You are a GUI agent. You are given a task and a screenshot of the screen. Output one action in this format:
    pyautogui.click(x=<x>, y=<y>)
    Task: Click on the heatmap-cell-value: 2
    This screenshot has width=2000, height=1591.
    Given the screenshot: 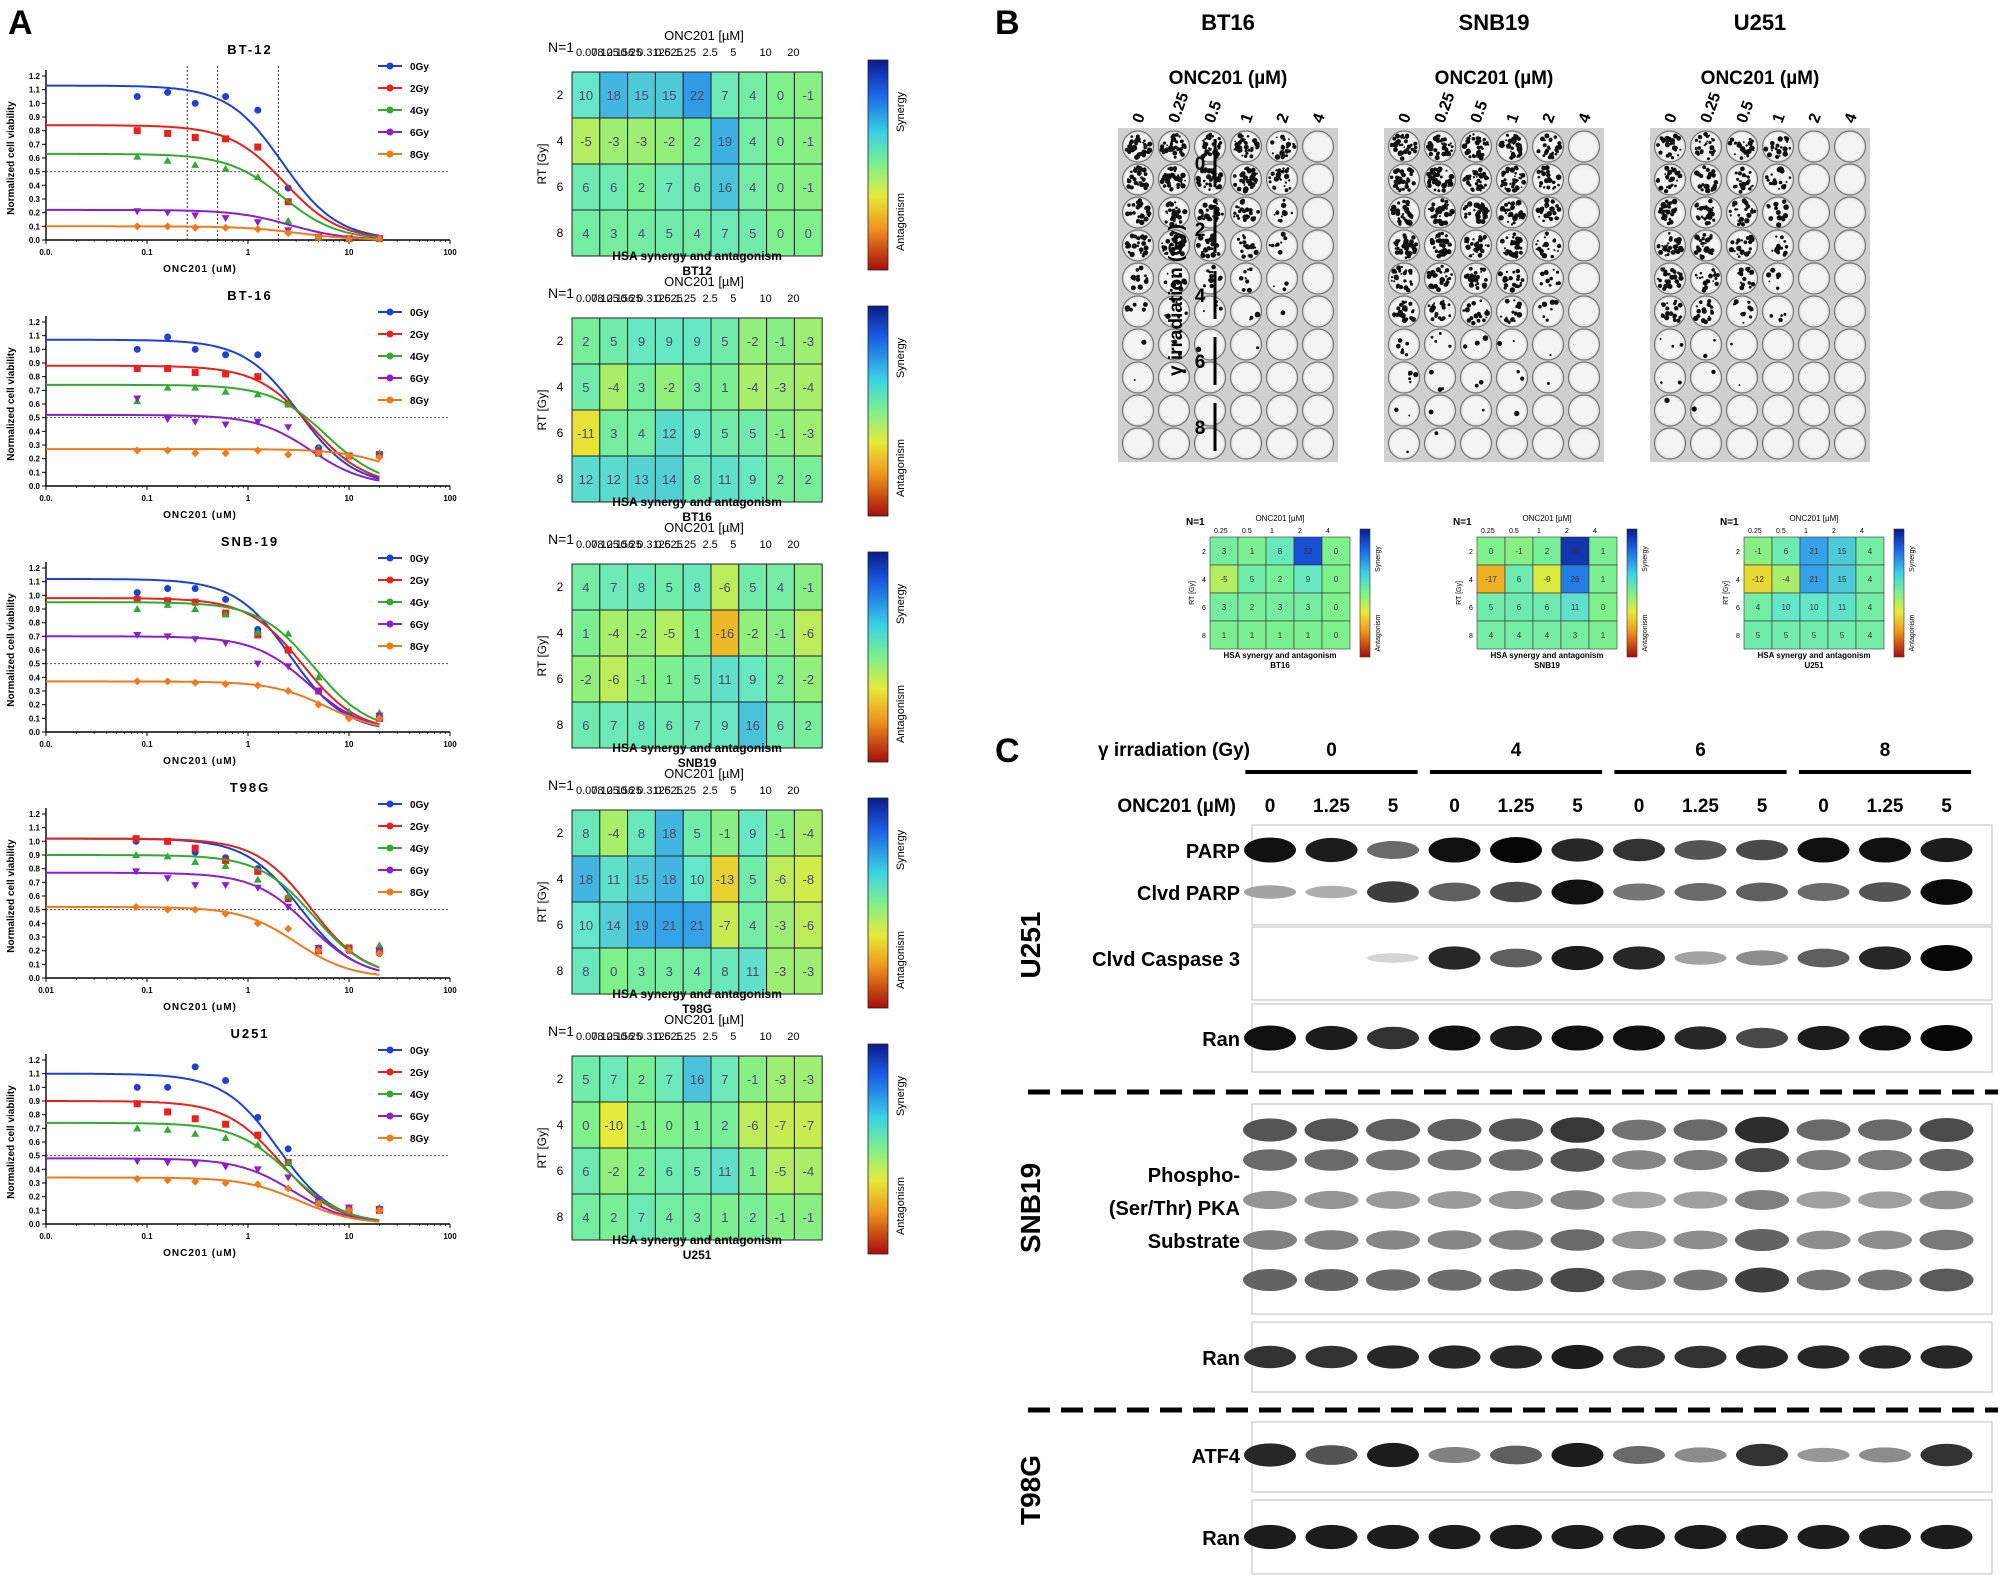 What is the action you would take?
    pyautogui.click(x=780, y=679)
    